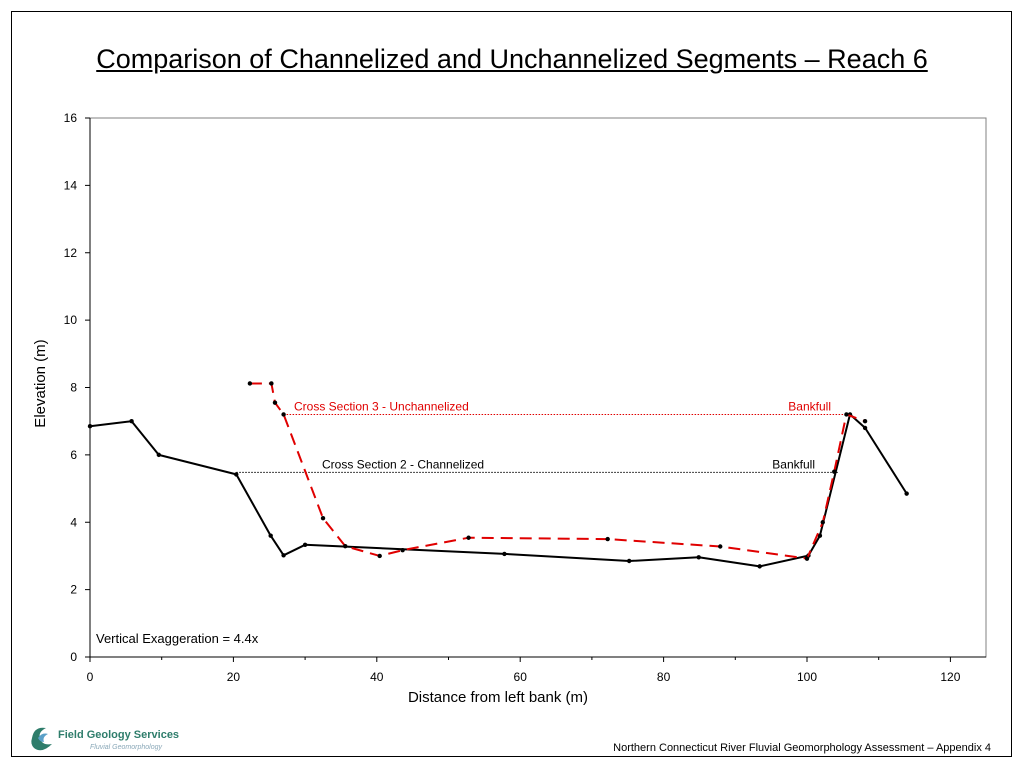 The height and width of the screenshot is (768, 1024). Describe the element at coordinates (521, 677) in the screenshot. I see `x-tick-label: 60` at that location.